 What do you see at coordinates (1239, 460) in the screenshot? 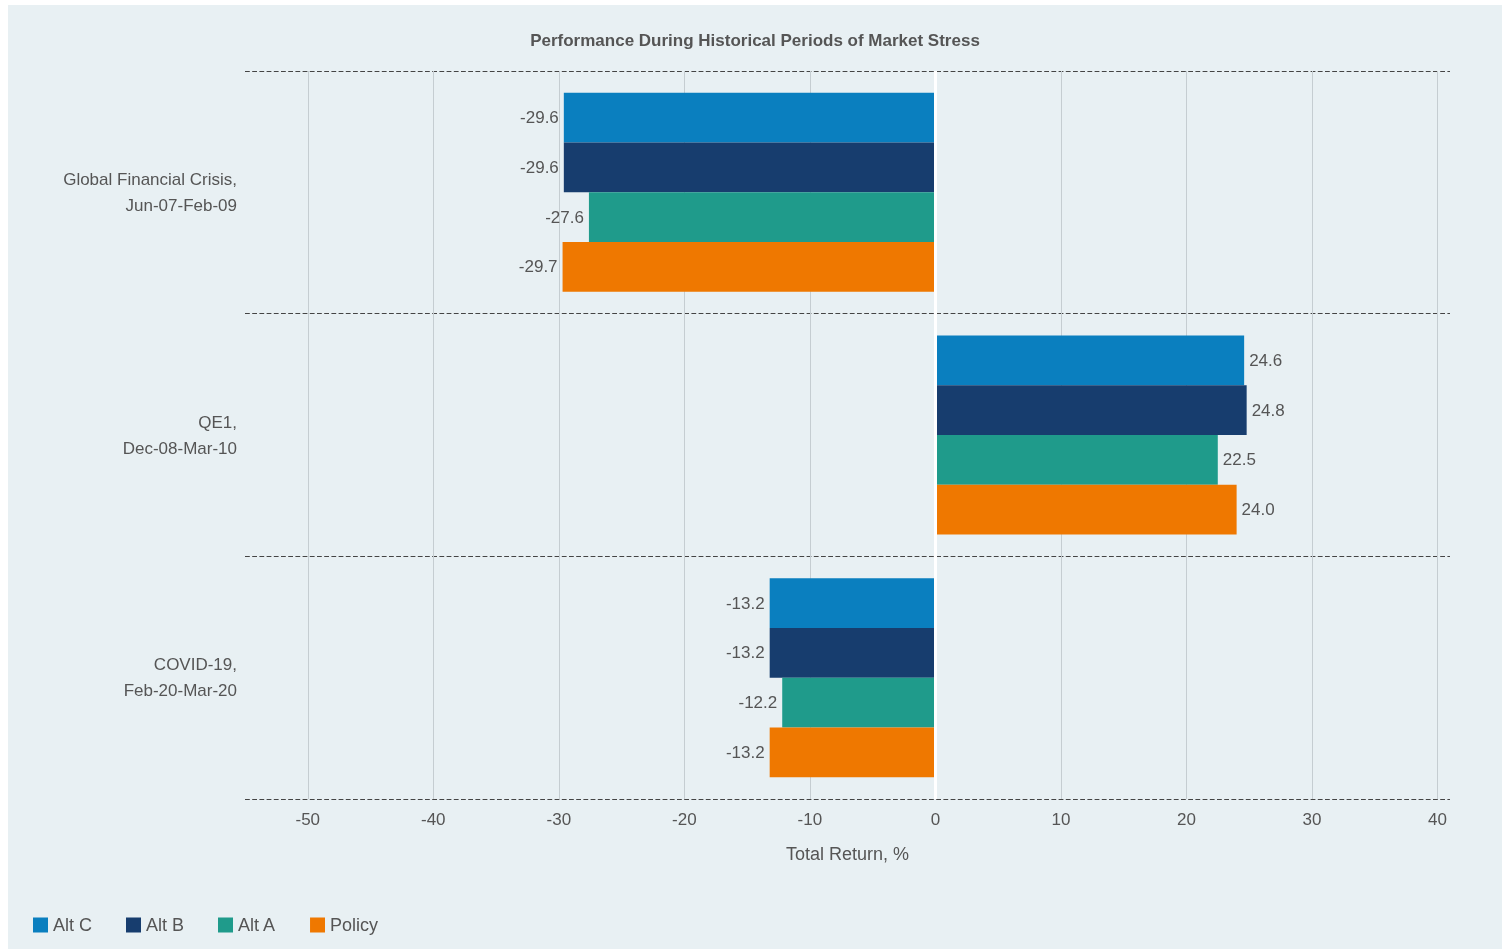
I see `data-label: 22.5` at bounding box center [1239, 460].